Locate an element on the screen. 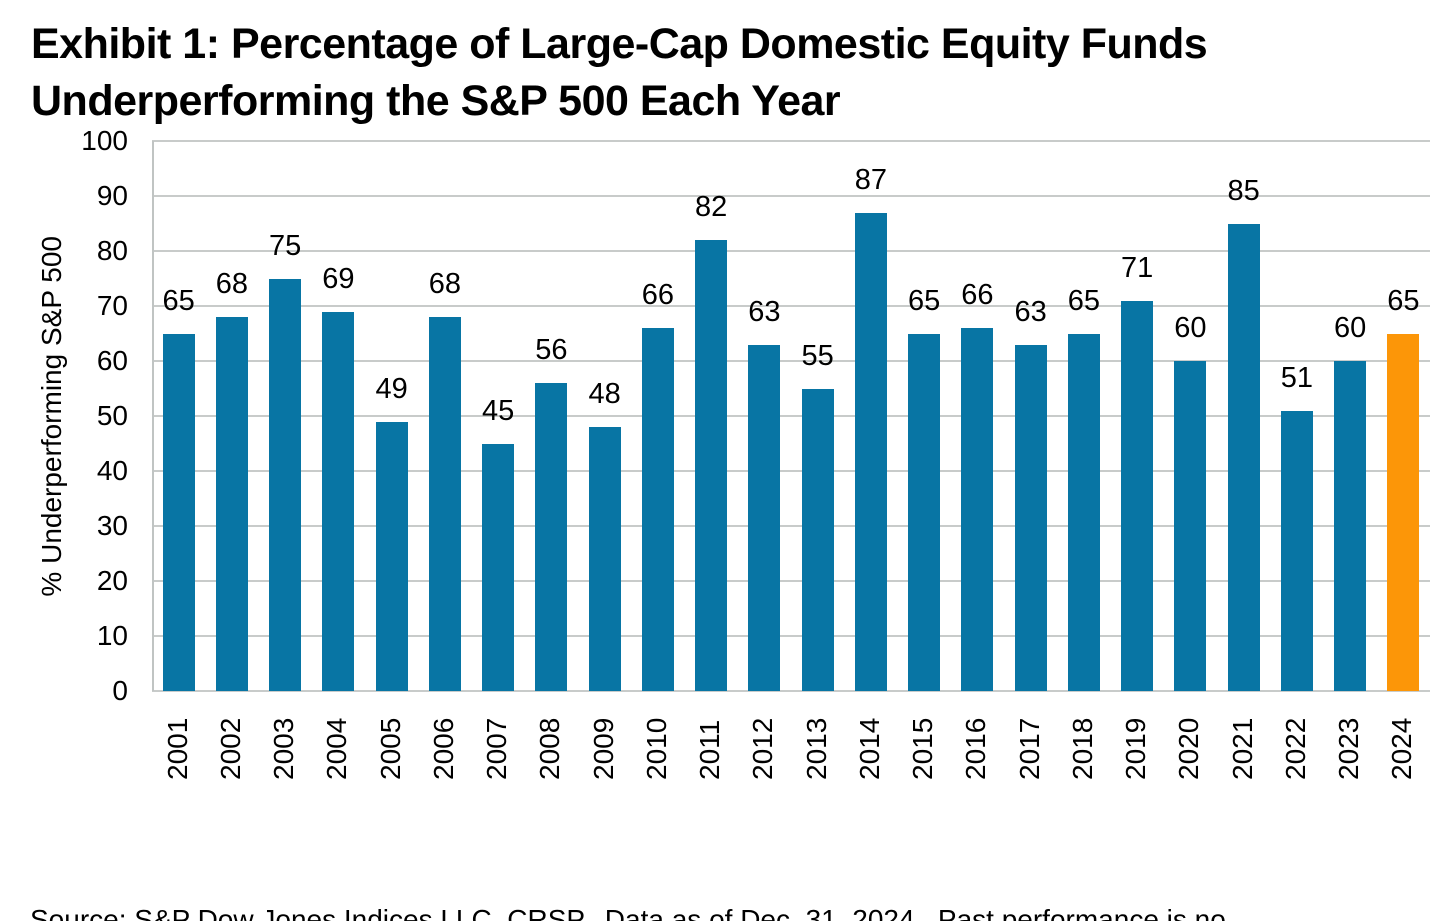 This screenshot has width=1456, height=921. bar-2003 is located at coordinates (285, 484).